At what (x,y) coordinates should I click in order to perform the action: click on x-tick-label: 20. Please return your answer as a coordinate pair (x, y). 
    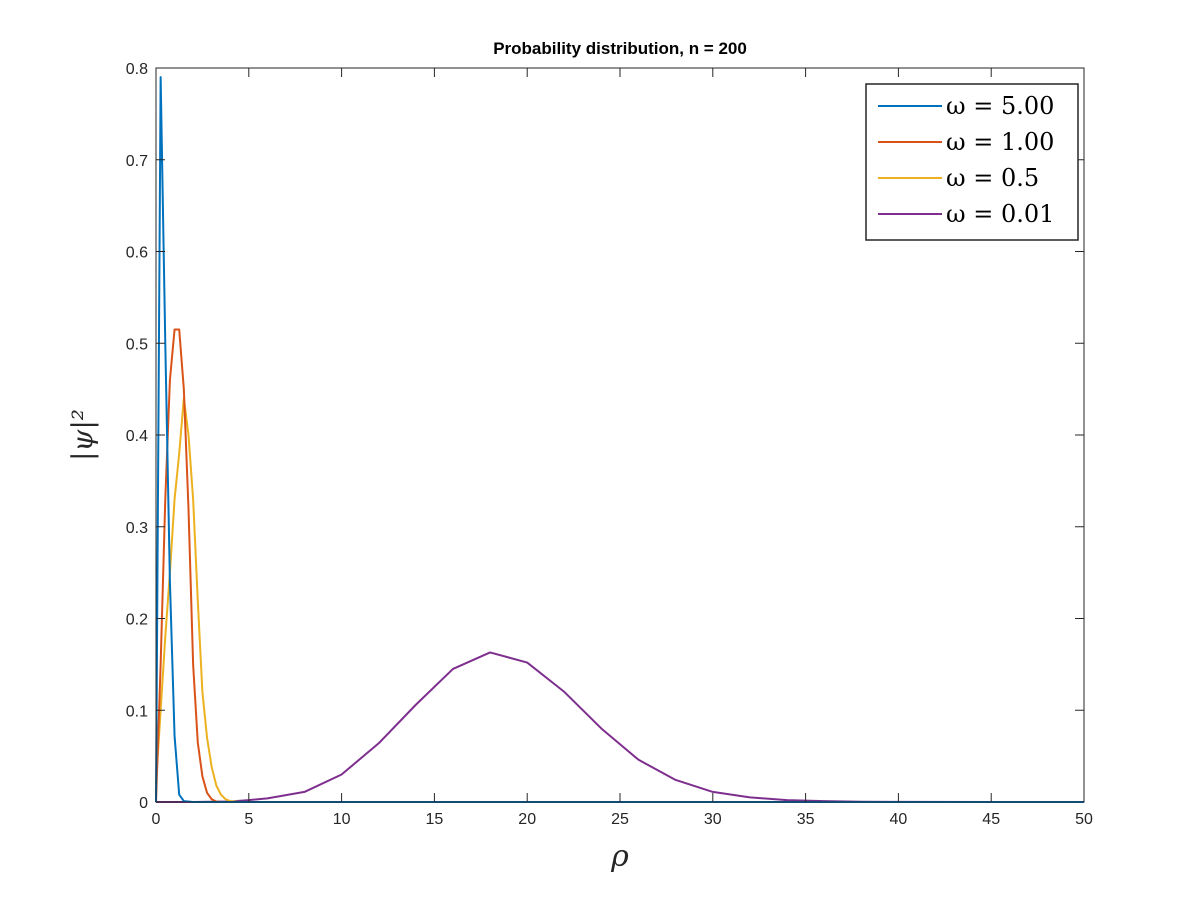
    Looking at the image, I should click on (527, 819).